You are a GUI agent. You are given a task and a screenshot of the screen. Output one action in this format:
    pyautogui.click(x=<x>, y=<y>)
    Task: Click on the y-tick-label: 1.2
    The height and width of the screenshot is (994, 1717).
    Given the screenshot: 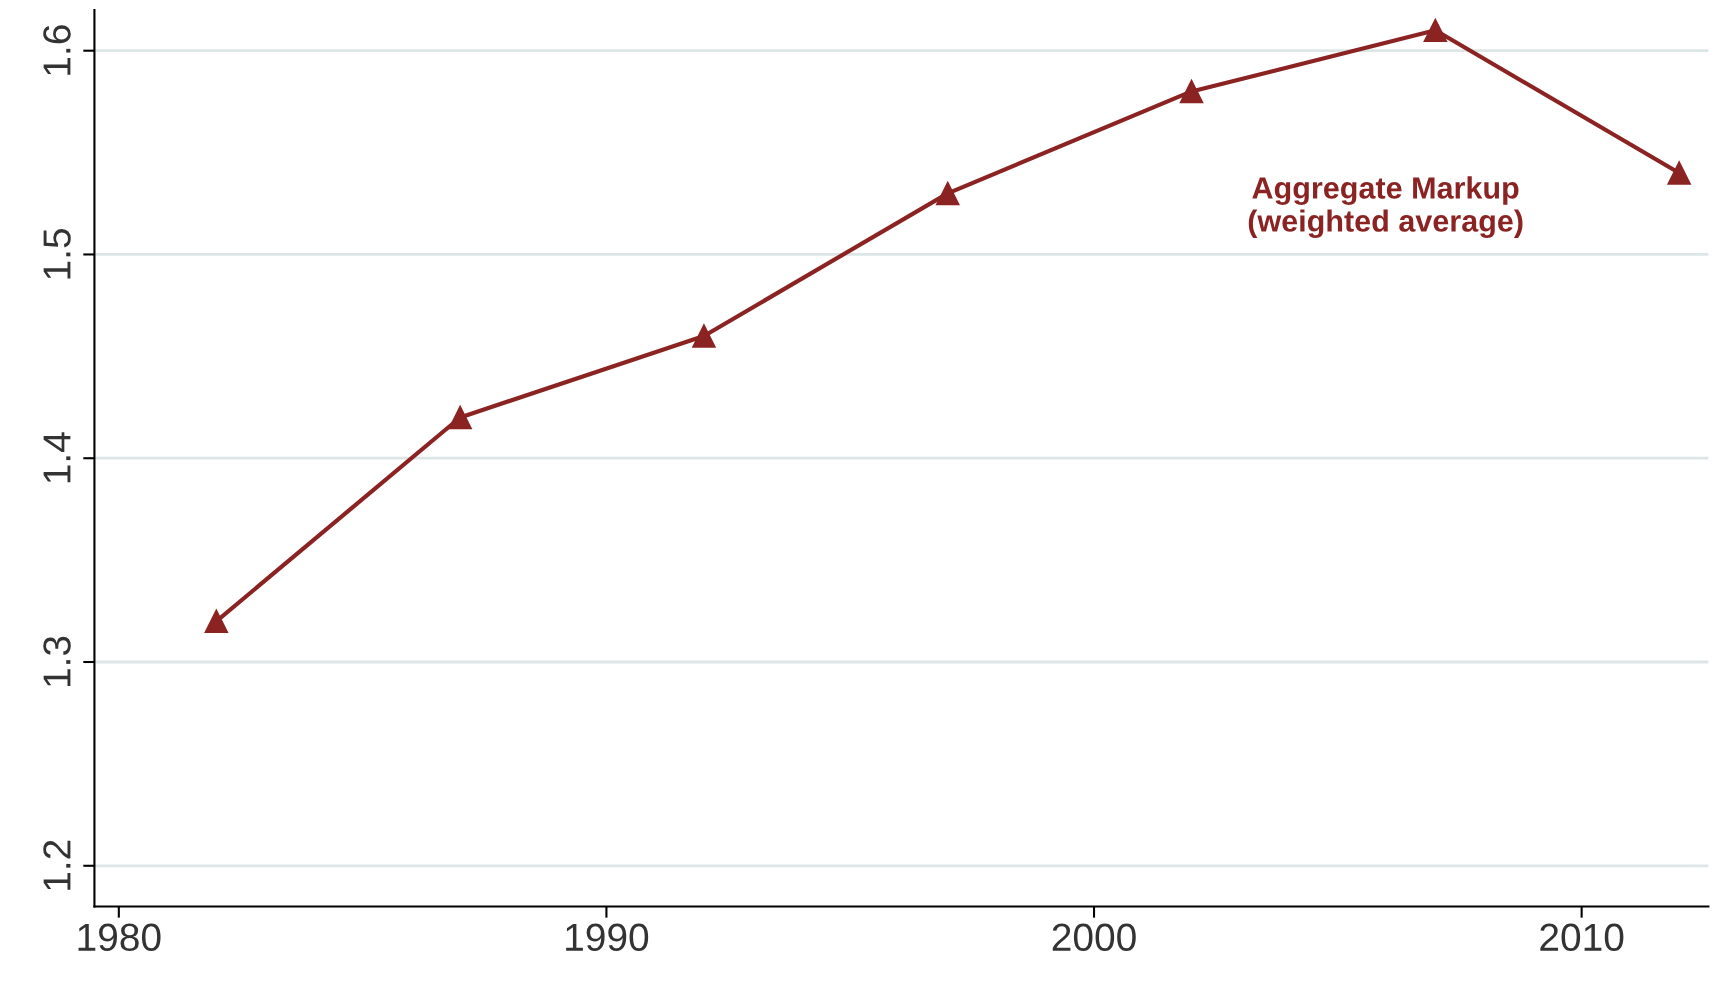 What is the action you would take?
    pyautogui.click(x=57, y=865)
    